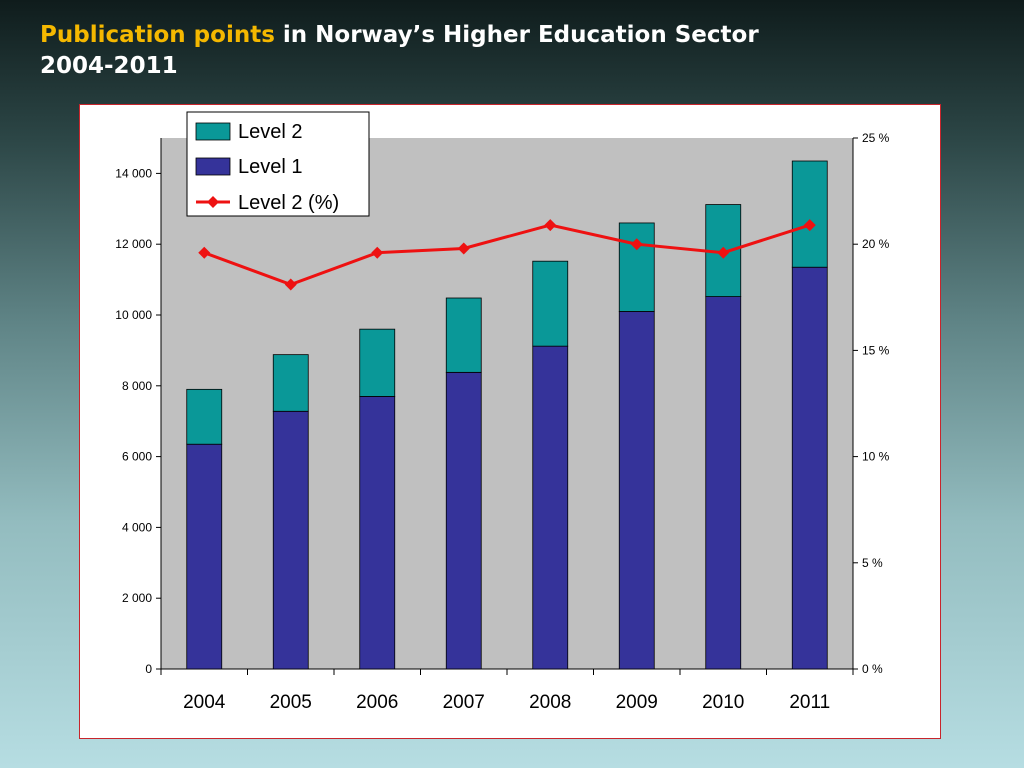 The image size is (1024, 768). Describe the element at coordinates (133, 315) in the screenshot. I see `y-tick-label: 10 000` at that location.